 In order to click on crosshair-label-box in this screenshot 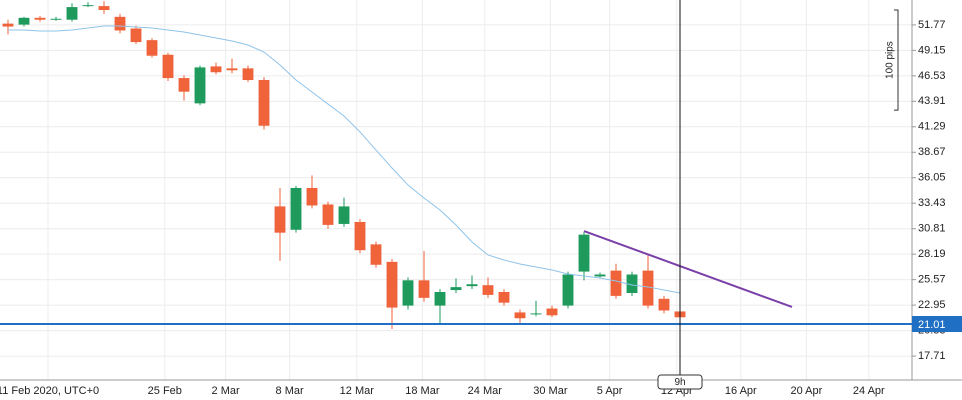, I will do `click(680, 382)`.